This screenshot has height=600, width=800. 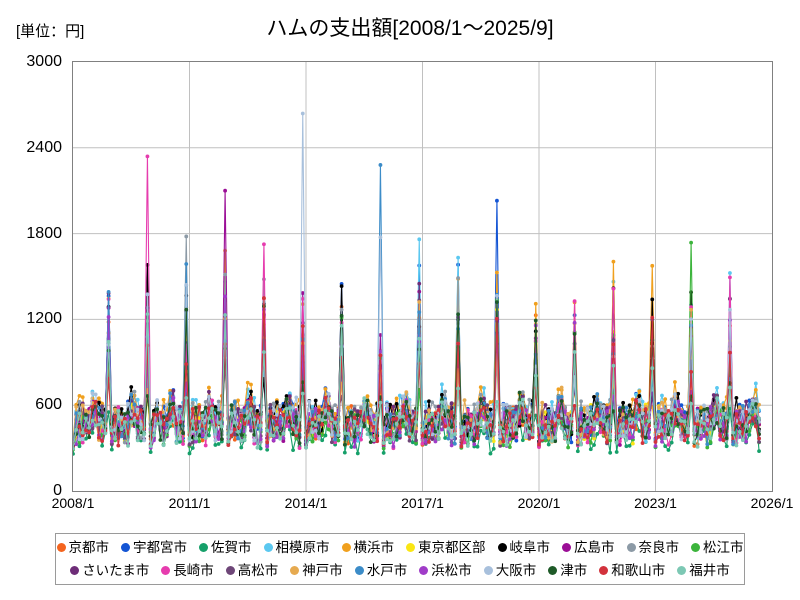 What do you see at coordinates (638, 570) in the screenshot?
I see `legend-label: 和歌山市` at bounding box center [638, 570].